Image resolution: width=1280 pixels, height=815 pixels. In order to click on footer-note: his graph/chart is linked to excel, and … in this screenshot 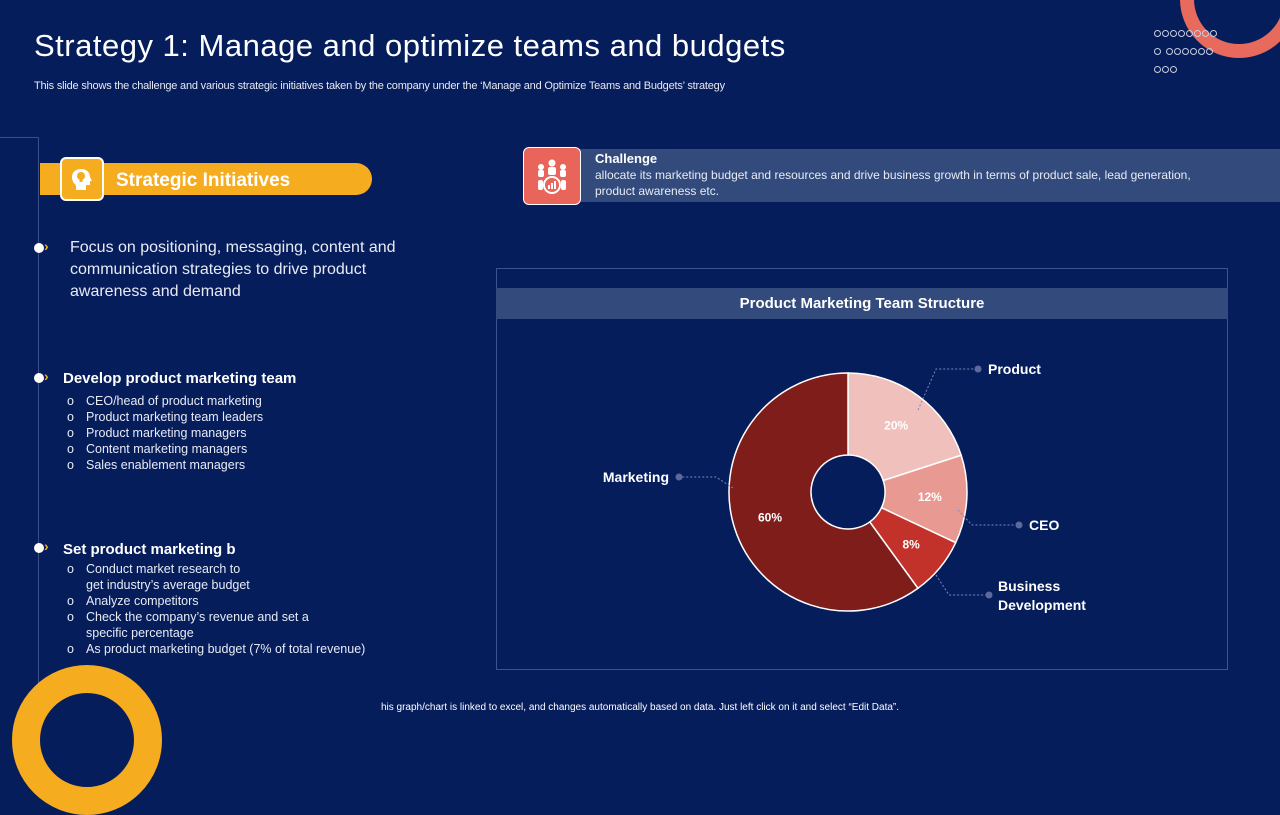, I will do `click(640, 707)`.